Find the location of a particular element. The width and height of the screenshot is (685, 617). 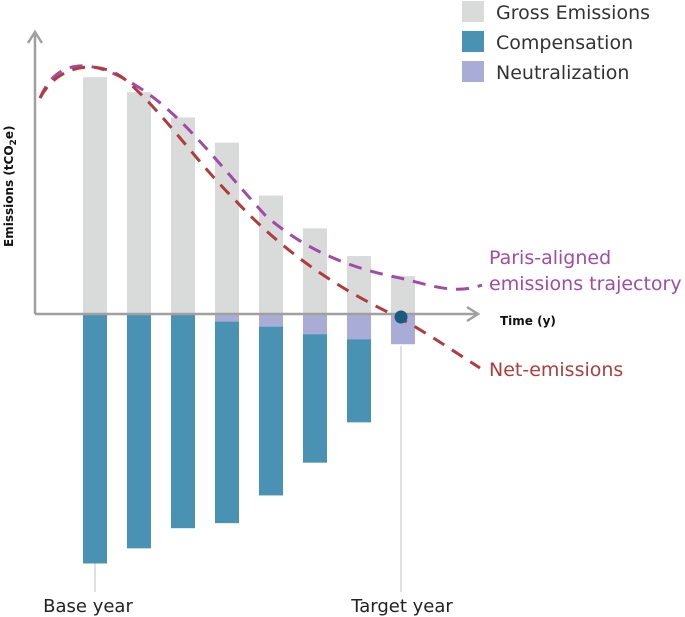

y-axis-arrow-icon is located at coordinates (35, 36).